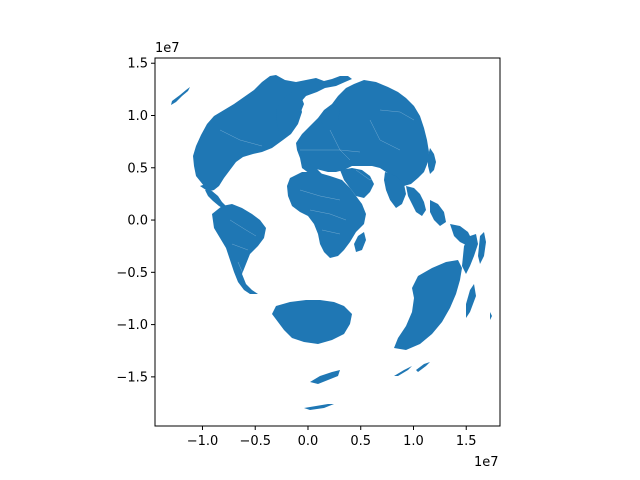 The height and width of the screenshot is (480, 640). Describe the element at coordinates (319, 407) in the screenshot. I see `southern-sliver` at that location.